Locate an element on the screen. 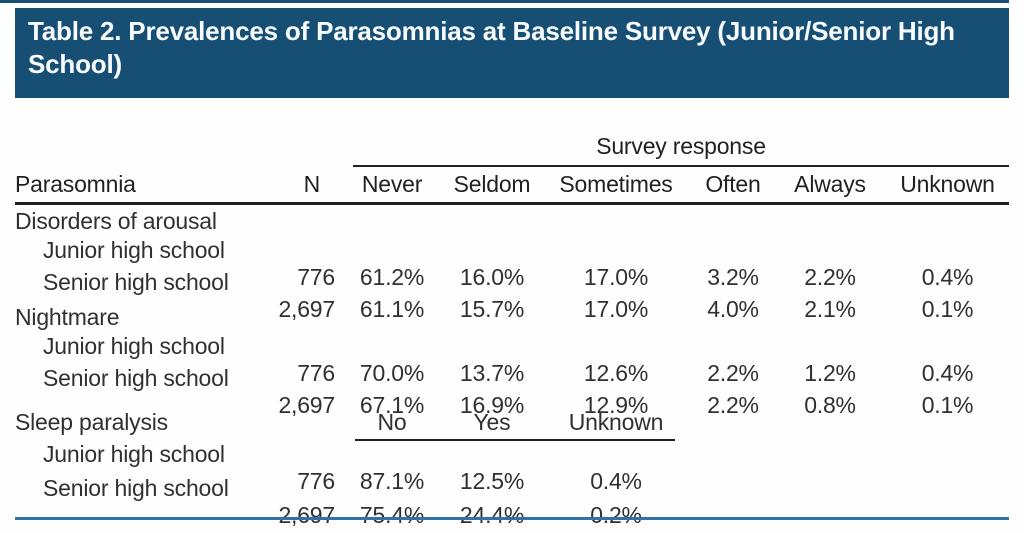 The height and width of the screenshot is (533, 1024). section-label: Disorders of arousal is located at coordinates (116, 220).